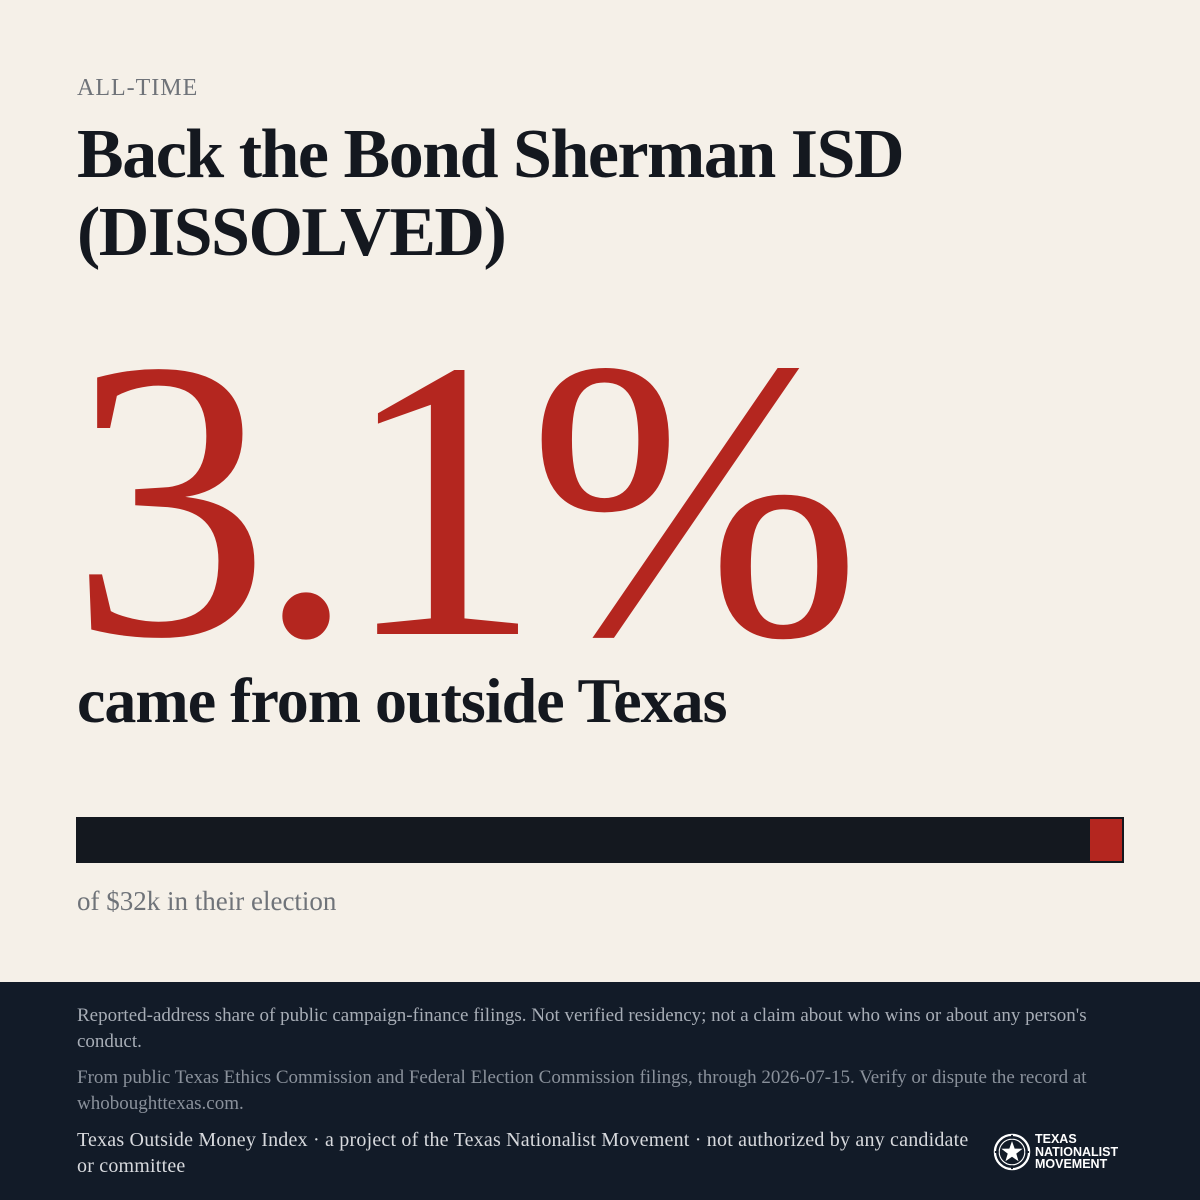  I want to click on logo-wordmark: TEXAS NATIONALIST MOVEMENT, so click(1076, 1152).